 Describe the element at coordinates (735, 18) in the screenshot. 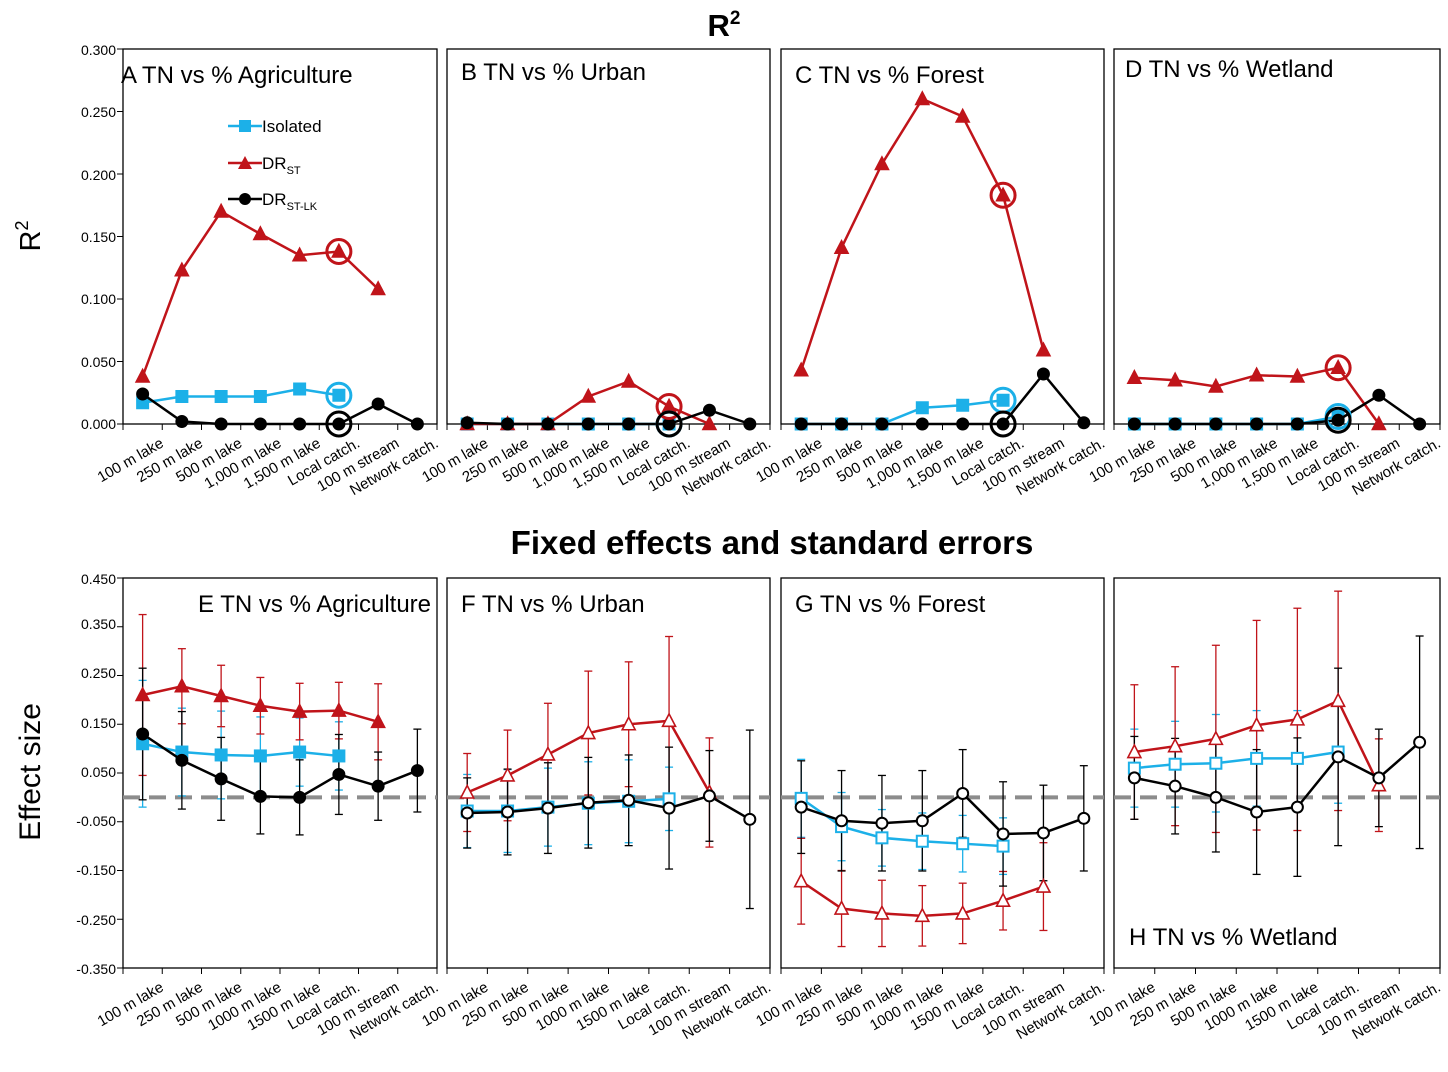

I see `top-title-sup: 2` at that location.